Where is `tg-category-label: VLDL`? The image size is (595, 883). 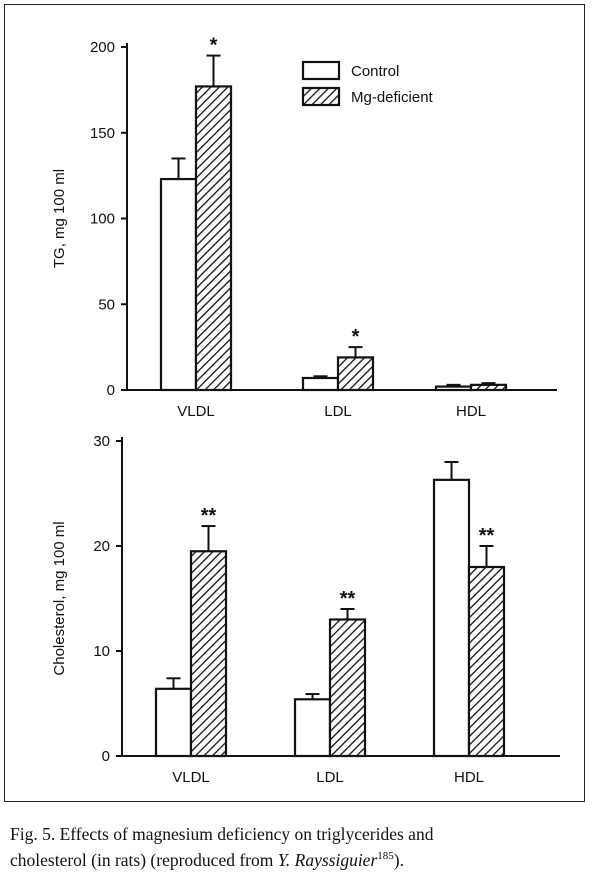
tg-category-label: VLDL is located at coordinates (196, 411).